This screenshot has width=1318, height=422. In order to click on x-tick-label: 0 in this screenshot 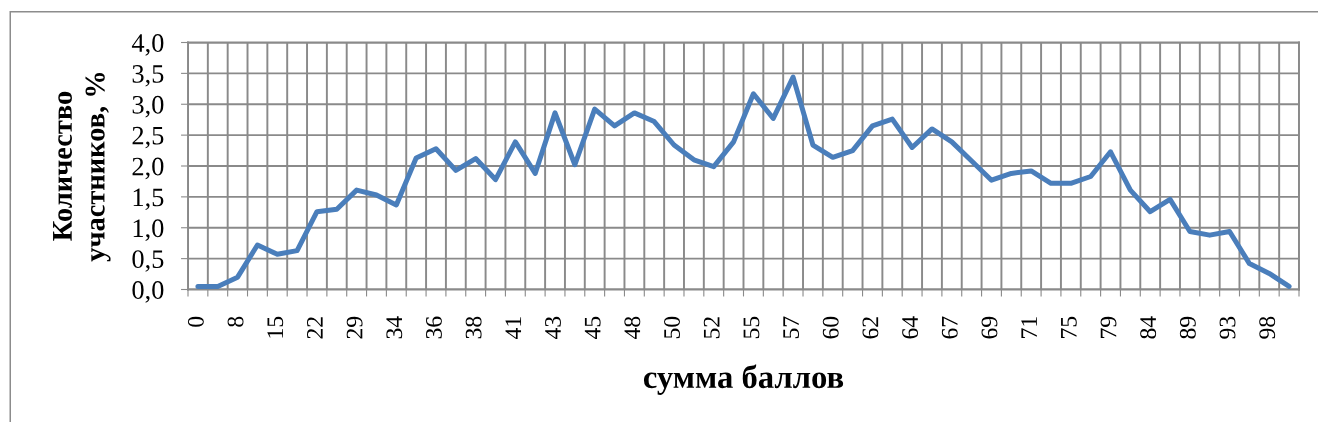, I will do `click(195, 321)`.